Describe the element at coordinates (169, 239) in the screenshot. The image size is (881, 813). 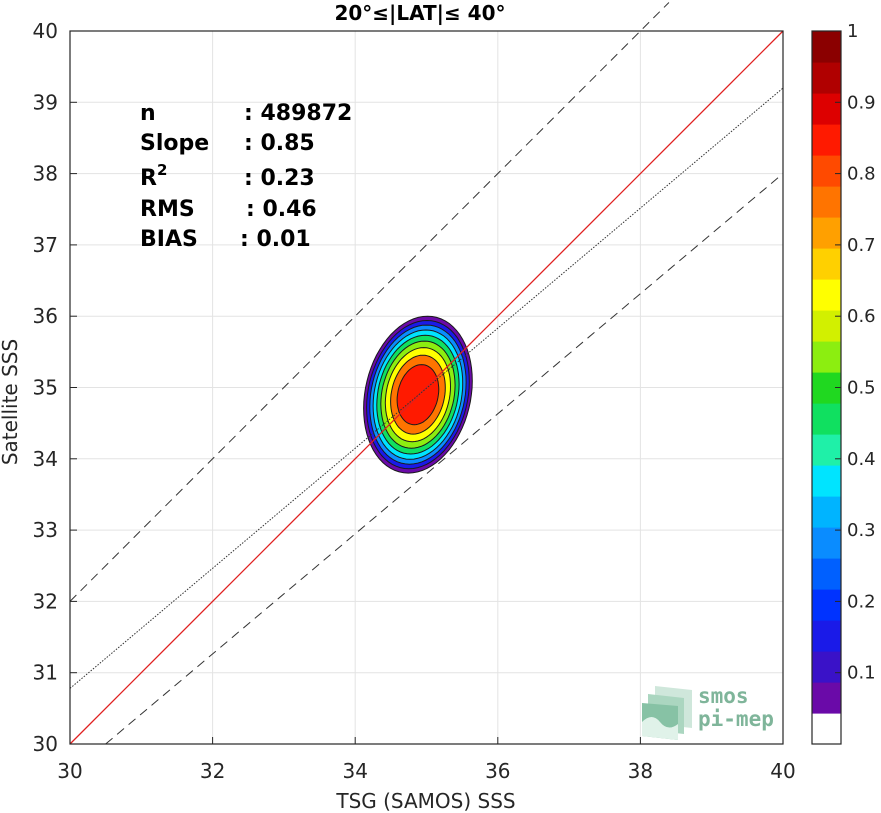
I see `stat-bias-label: BIAS` at that location.